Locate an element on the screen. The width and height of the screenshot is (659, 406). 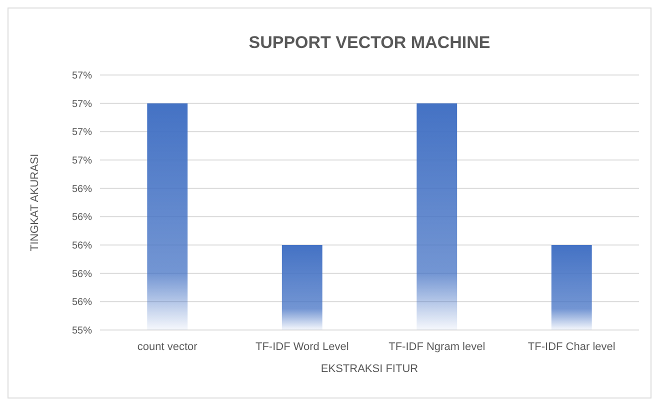
x-axis-title: EKSTRAKSI FITUR is located at coordinates (369, 369).